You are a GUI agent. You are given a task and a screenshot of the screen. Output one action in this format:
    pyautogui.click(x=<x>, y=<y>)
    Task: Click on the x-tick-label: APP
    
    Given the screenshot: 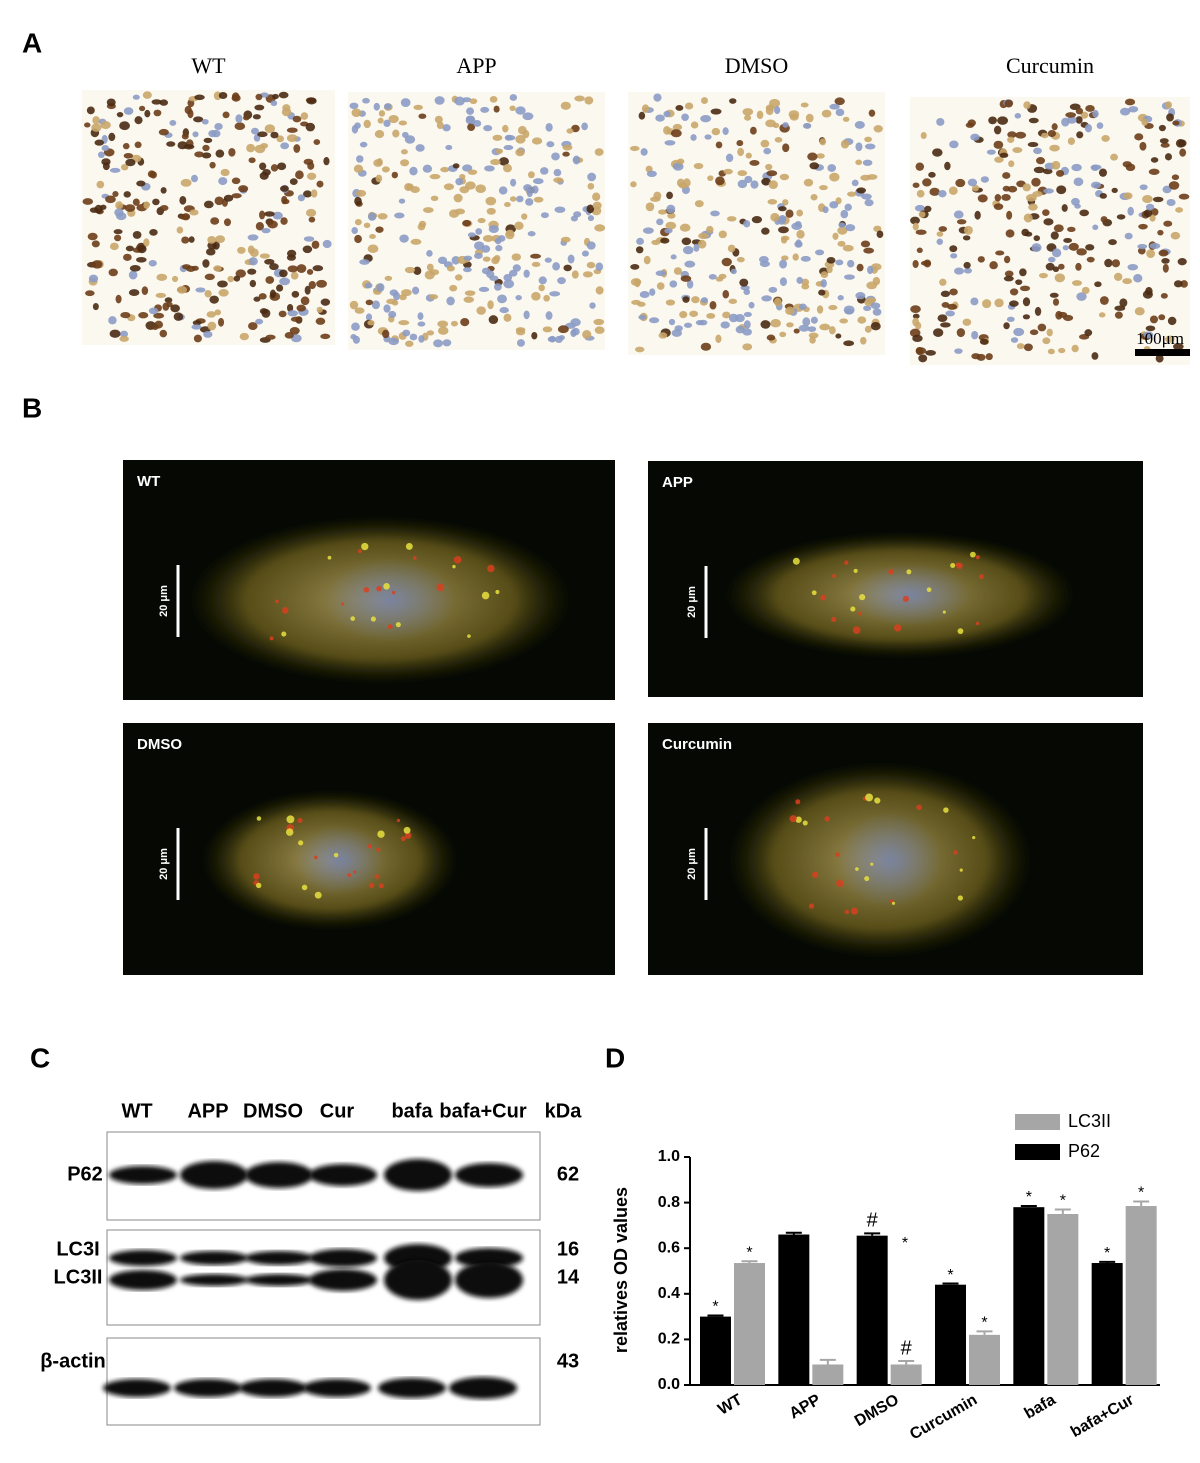 What is the action you would take?
    pyautogui.click(x=805, y=1406)
    